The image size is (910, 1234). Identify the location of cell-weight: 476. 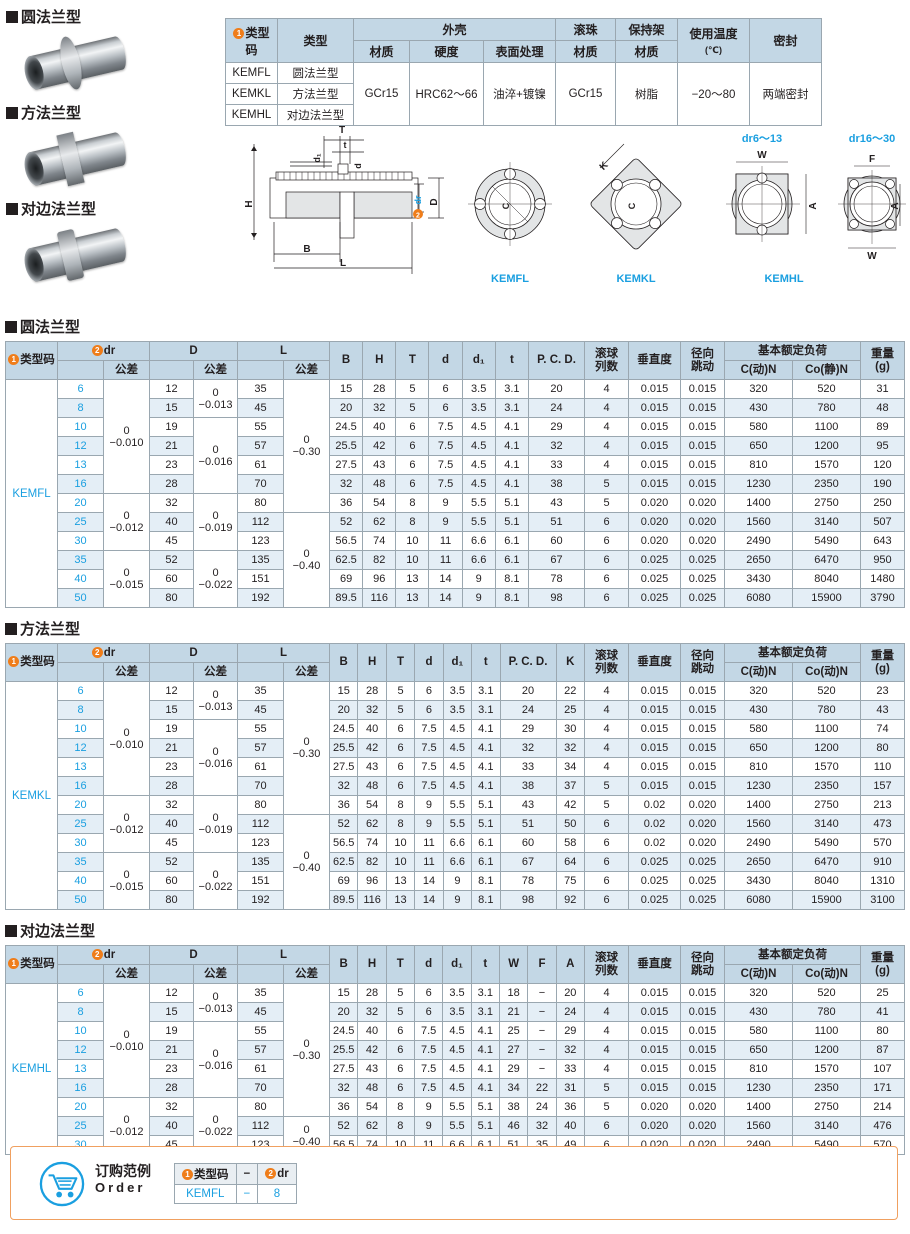
(882, 1126).